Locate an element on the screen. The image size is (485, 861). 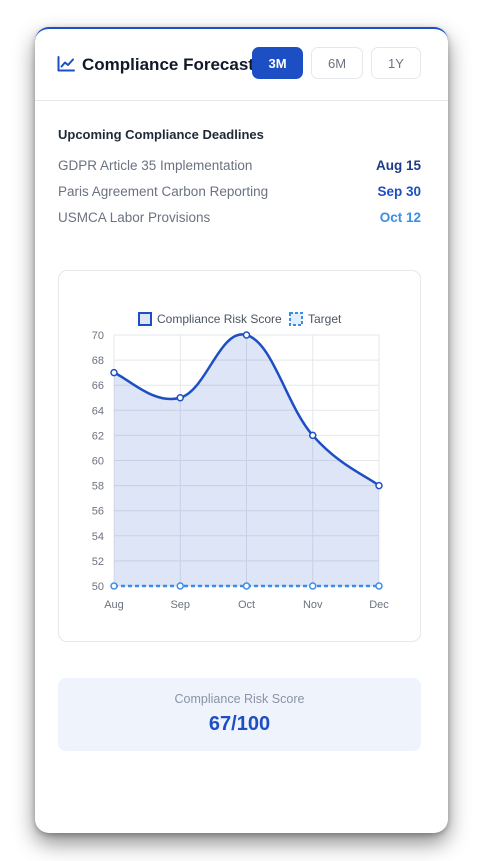
deadline-row: Paris Agreement Carbon Reporting Sep 30 is located at coordinates (239, 191).